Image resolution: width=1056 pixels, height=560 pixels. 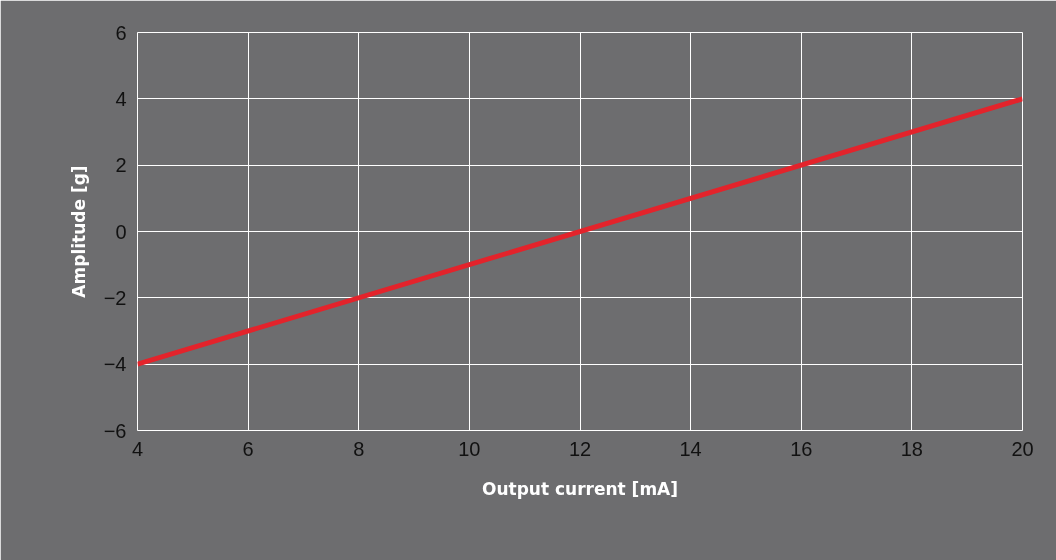 What do you see at coordinates (121, 98) in the screenshot?
I see `y-tick-label: 4` at bounding box center [121, 98].